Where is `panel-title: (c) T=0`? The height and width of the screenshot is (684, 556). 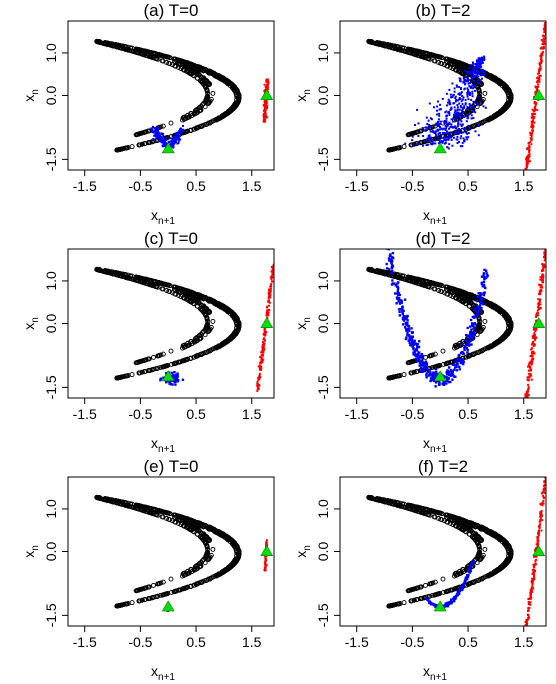 panel-title: (c) T=0 is located at coordinates (171, 238).